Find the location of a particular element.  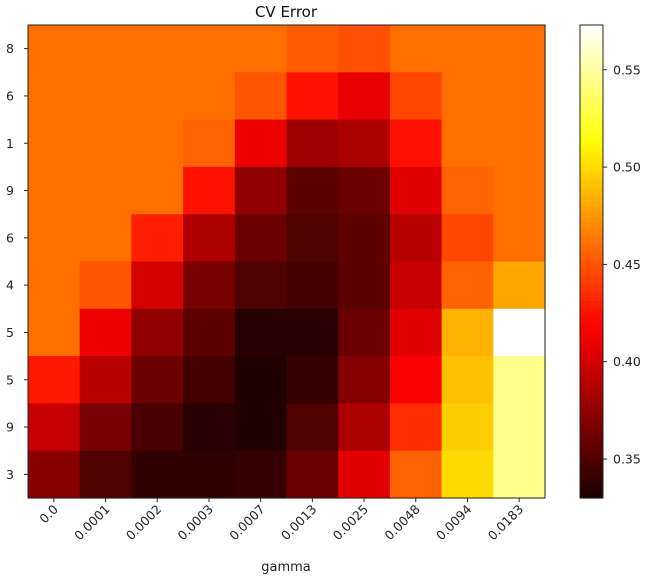

colorbar-tick-label: 0.45 is located at coordinates (627, 264).